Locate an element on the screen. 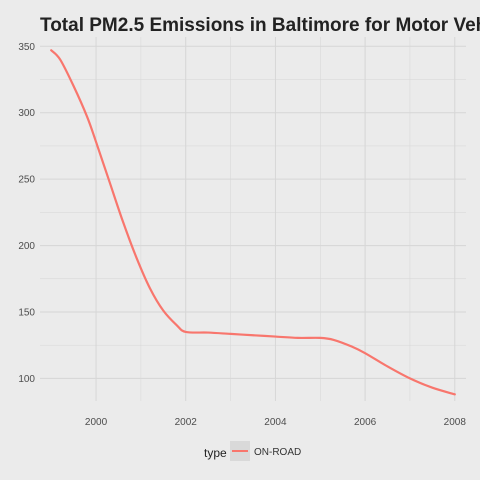 This screenshot has height=480, width=480. y-tick-label: 200 is located at coordinates (26, 246).